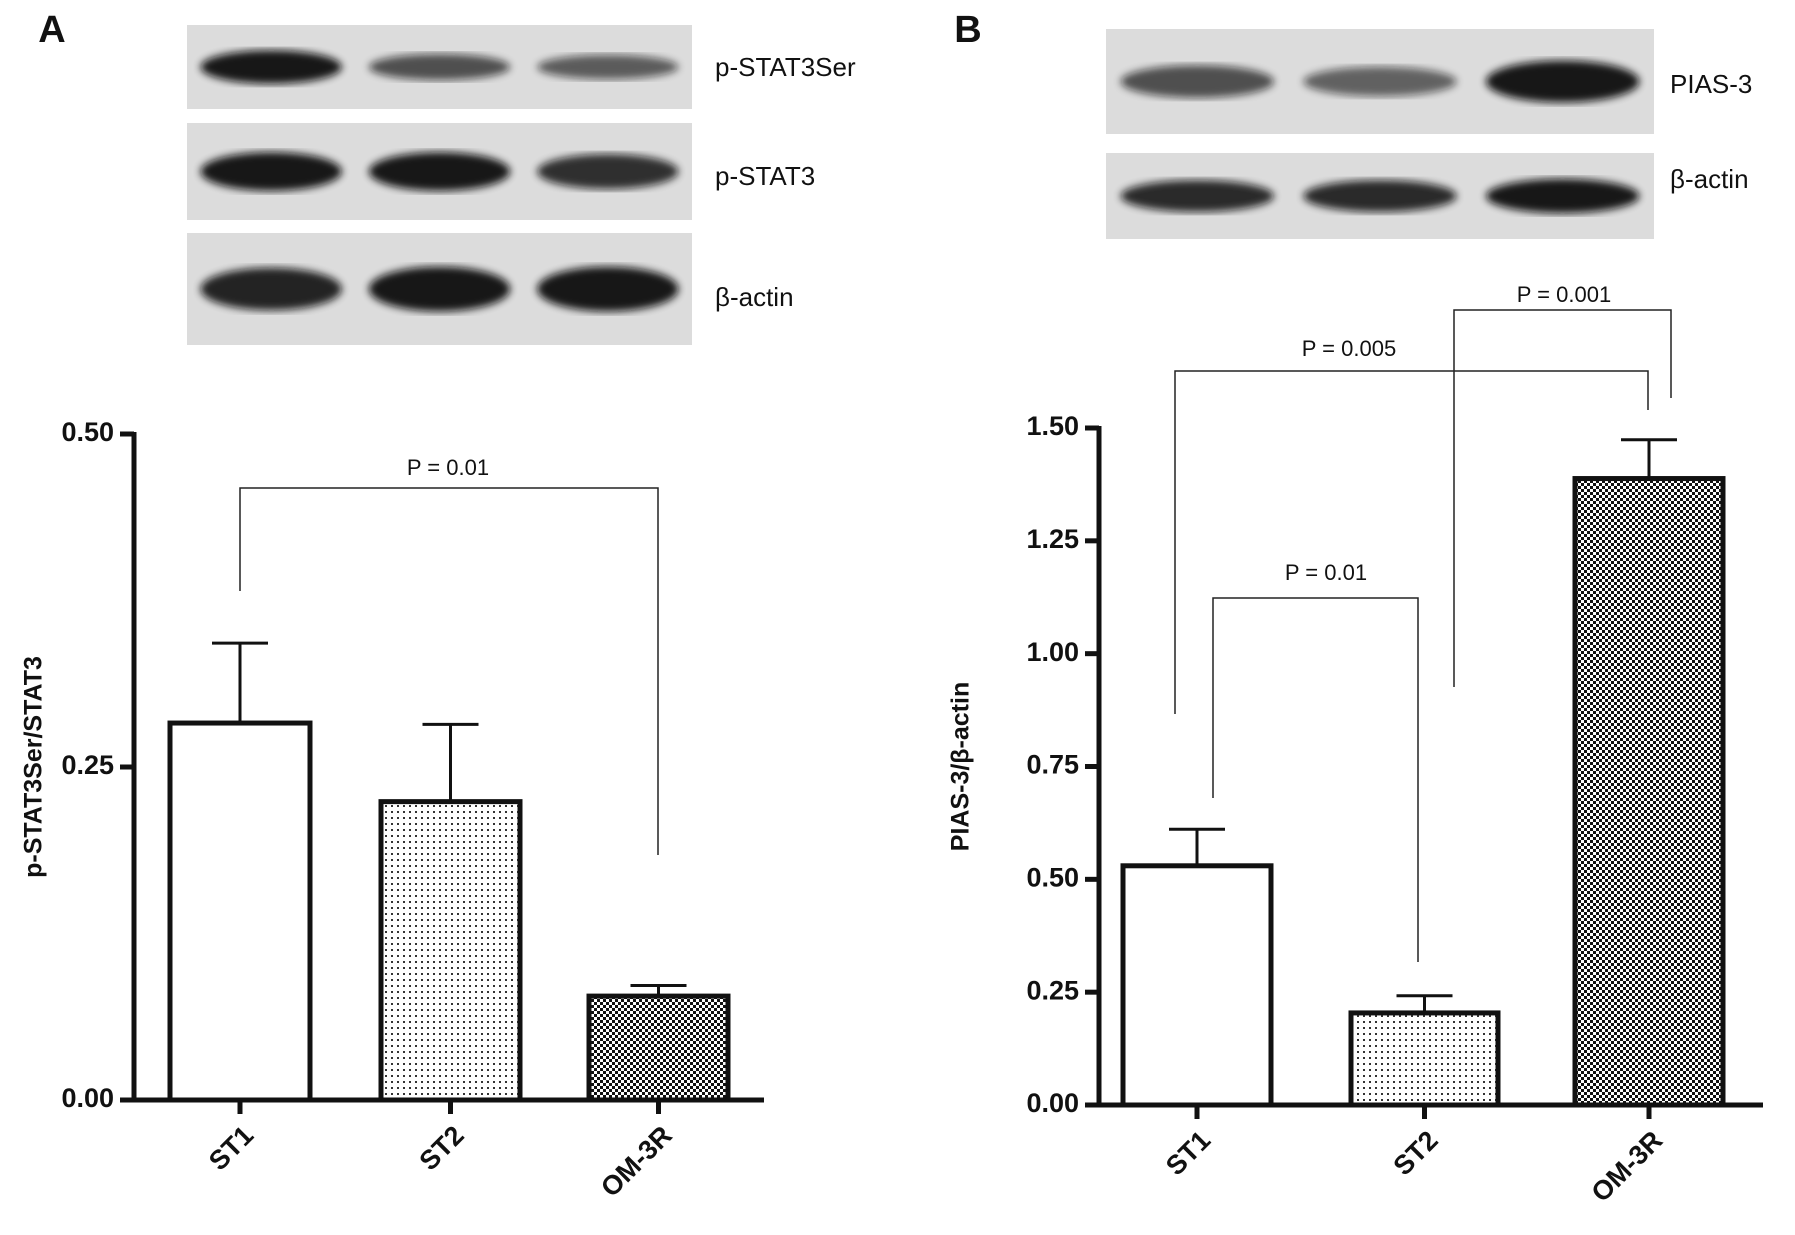 This screenshot has height=1235, width=1795. I want to click on y-axis-label: p-STAT3Ser/STAT3, so click(34, 767).